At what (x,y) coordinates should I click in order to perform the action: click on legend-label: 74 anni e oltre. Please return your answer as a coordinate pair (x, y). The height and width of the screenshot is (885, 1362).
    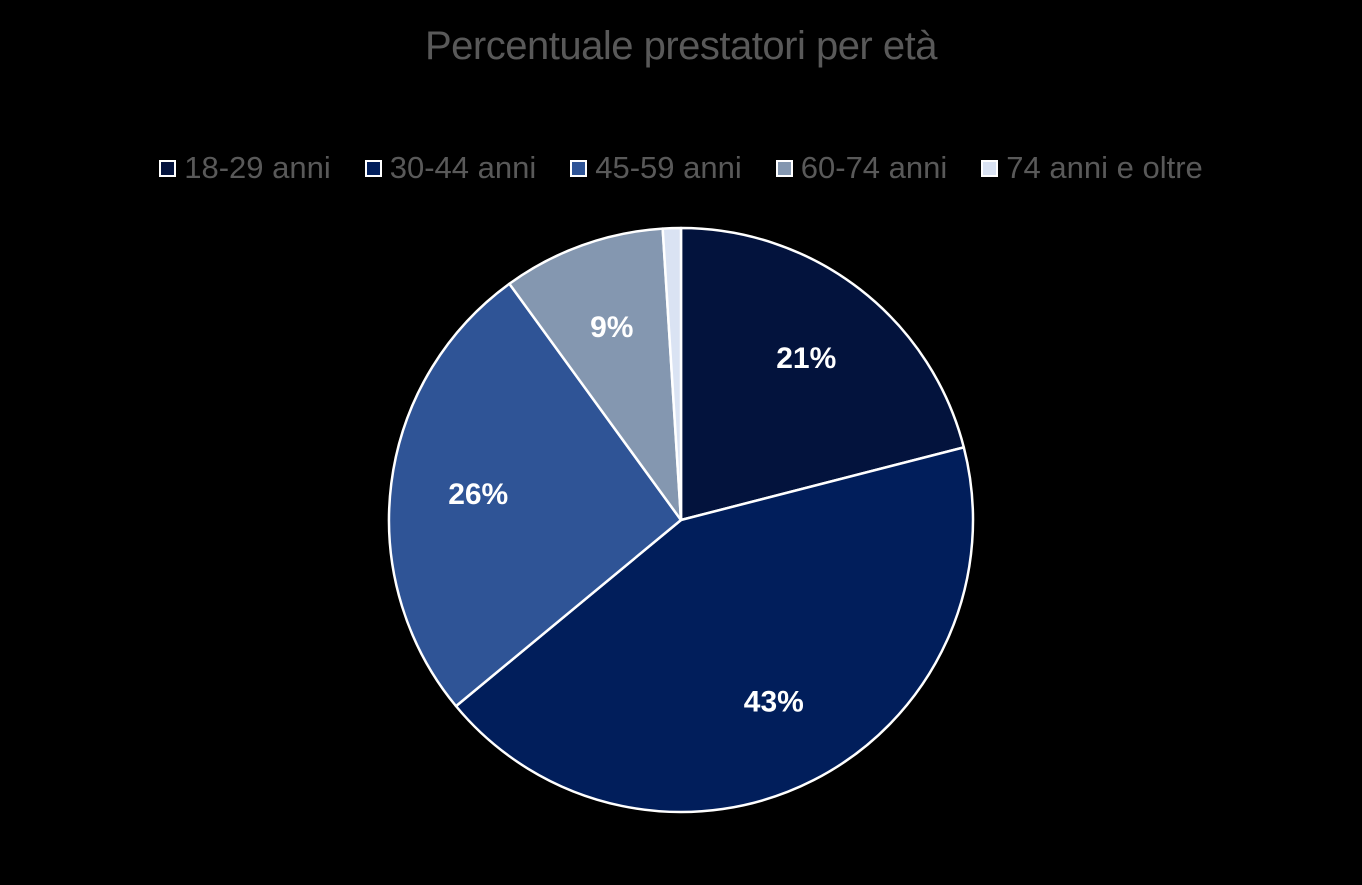
    Looking at the image, I should click on (1104, 167).